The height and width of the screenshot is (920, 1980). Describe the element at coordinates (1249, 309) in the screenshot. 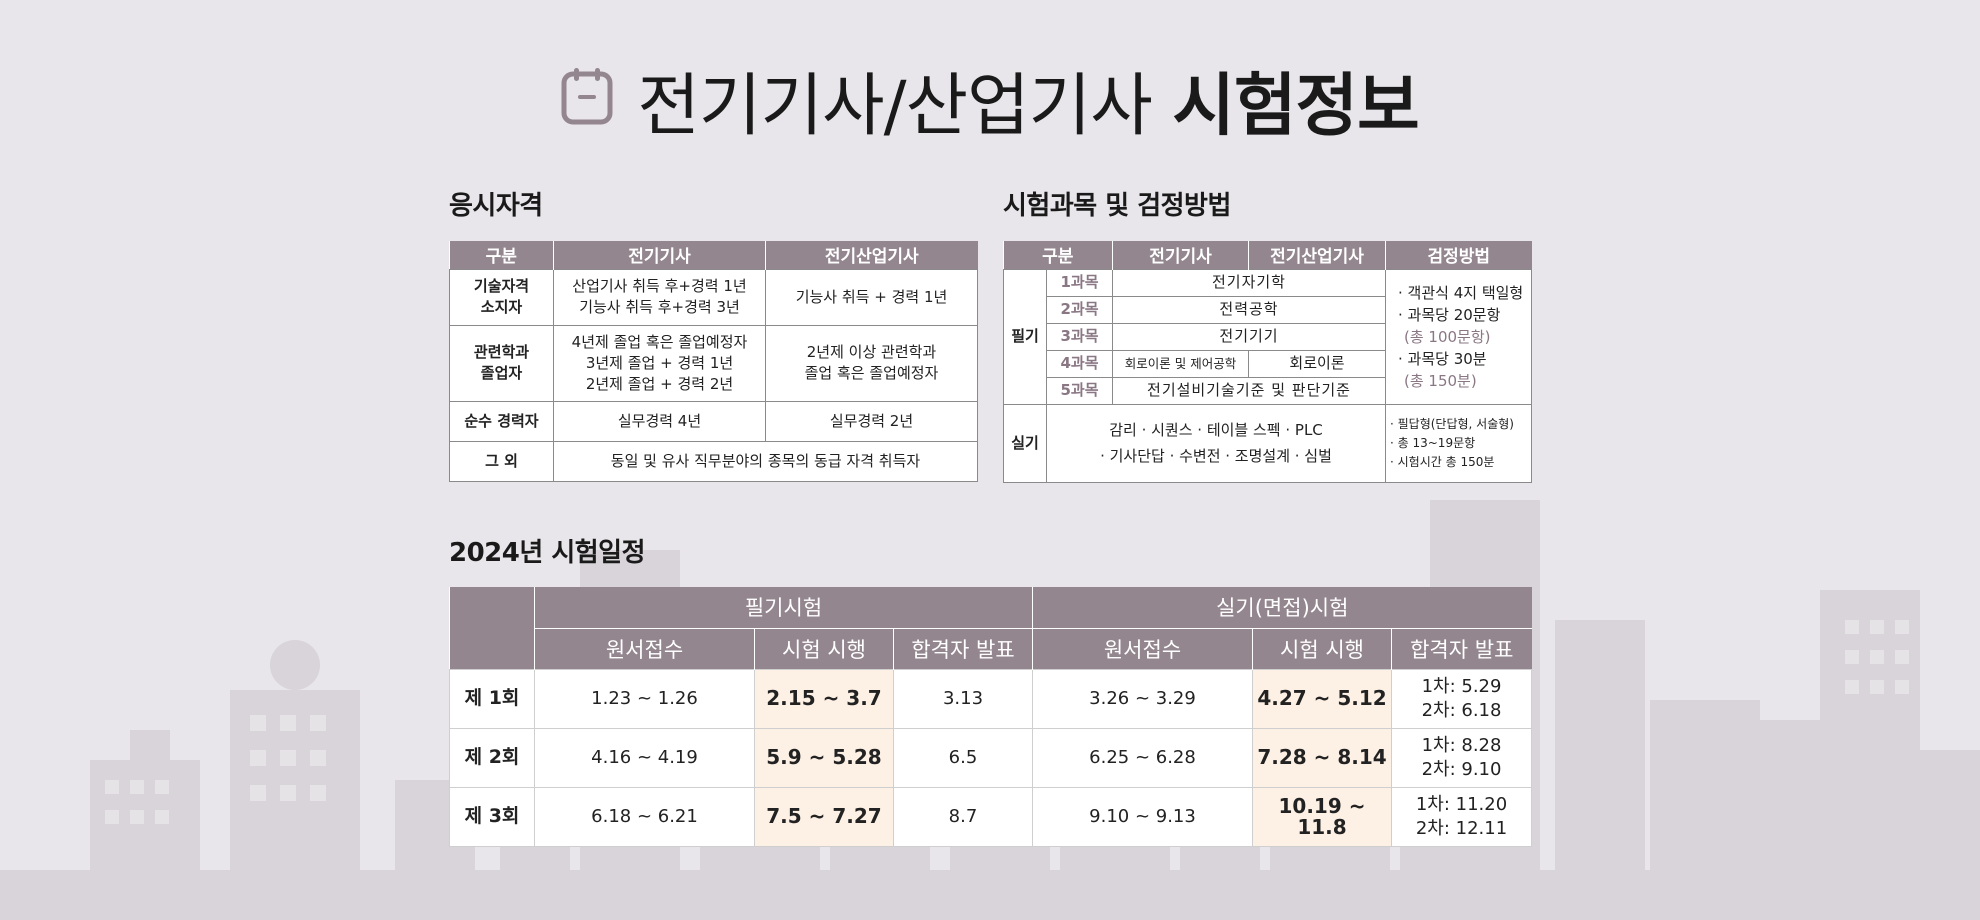

I see `subject-name: 전력공학` at that location.